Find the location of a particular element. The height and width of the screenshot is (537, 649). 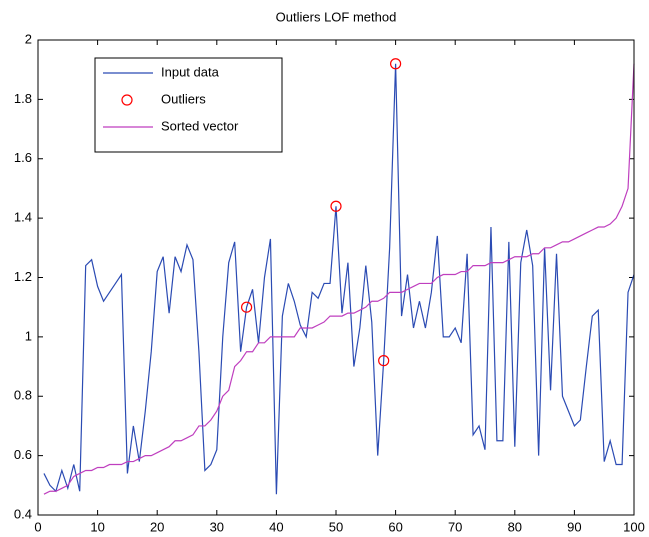

y-tick-label: 1.4 is located at coordinates (23, 217).